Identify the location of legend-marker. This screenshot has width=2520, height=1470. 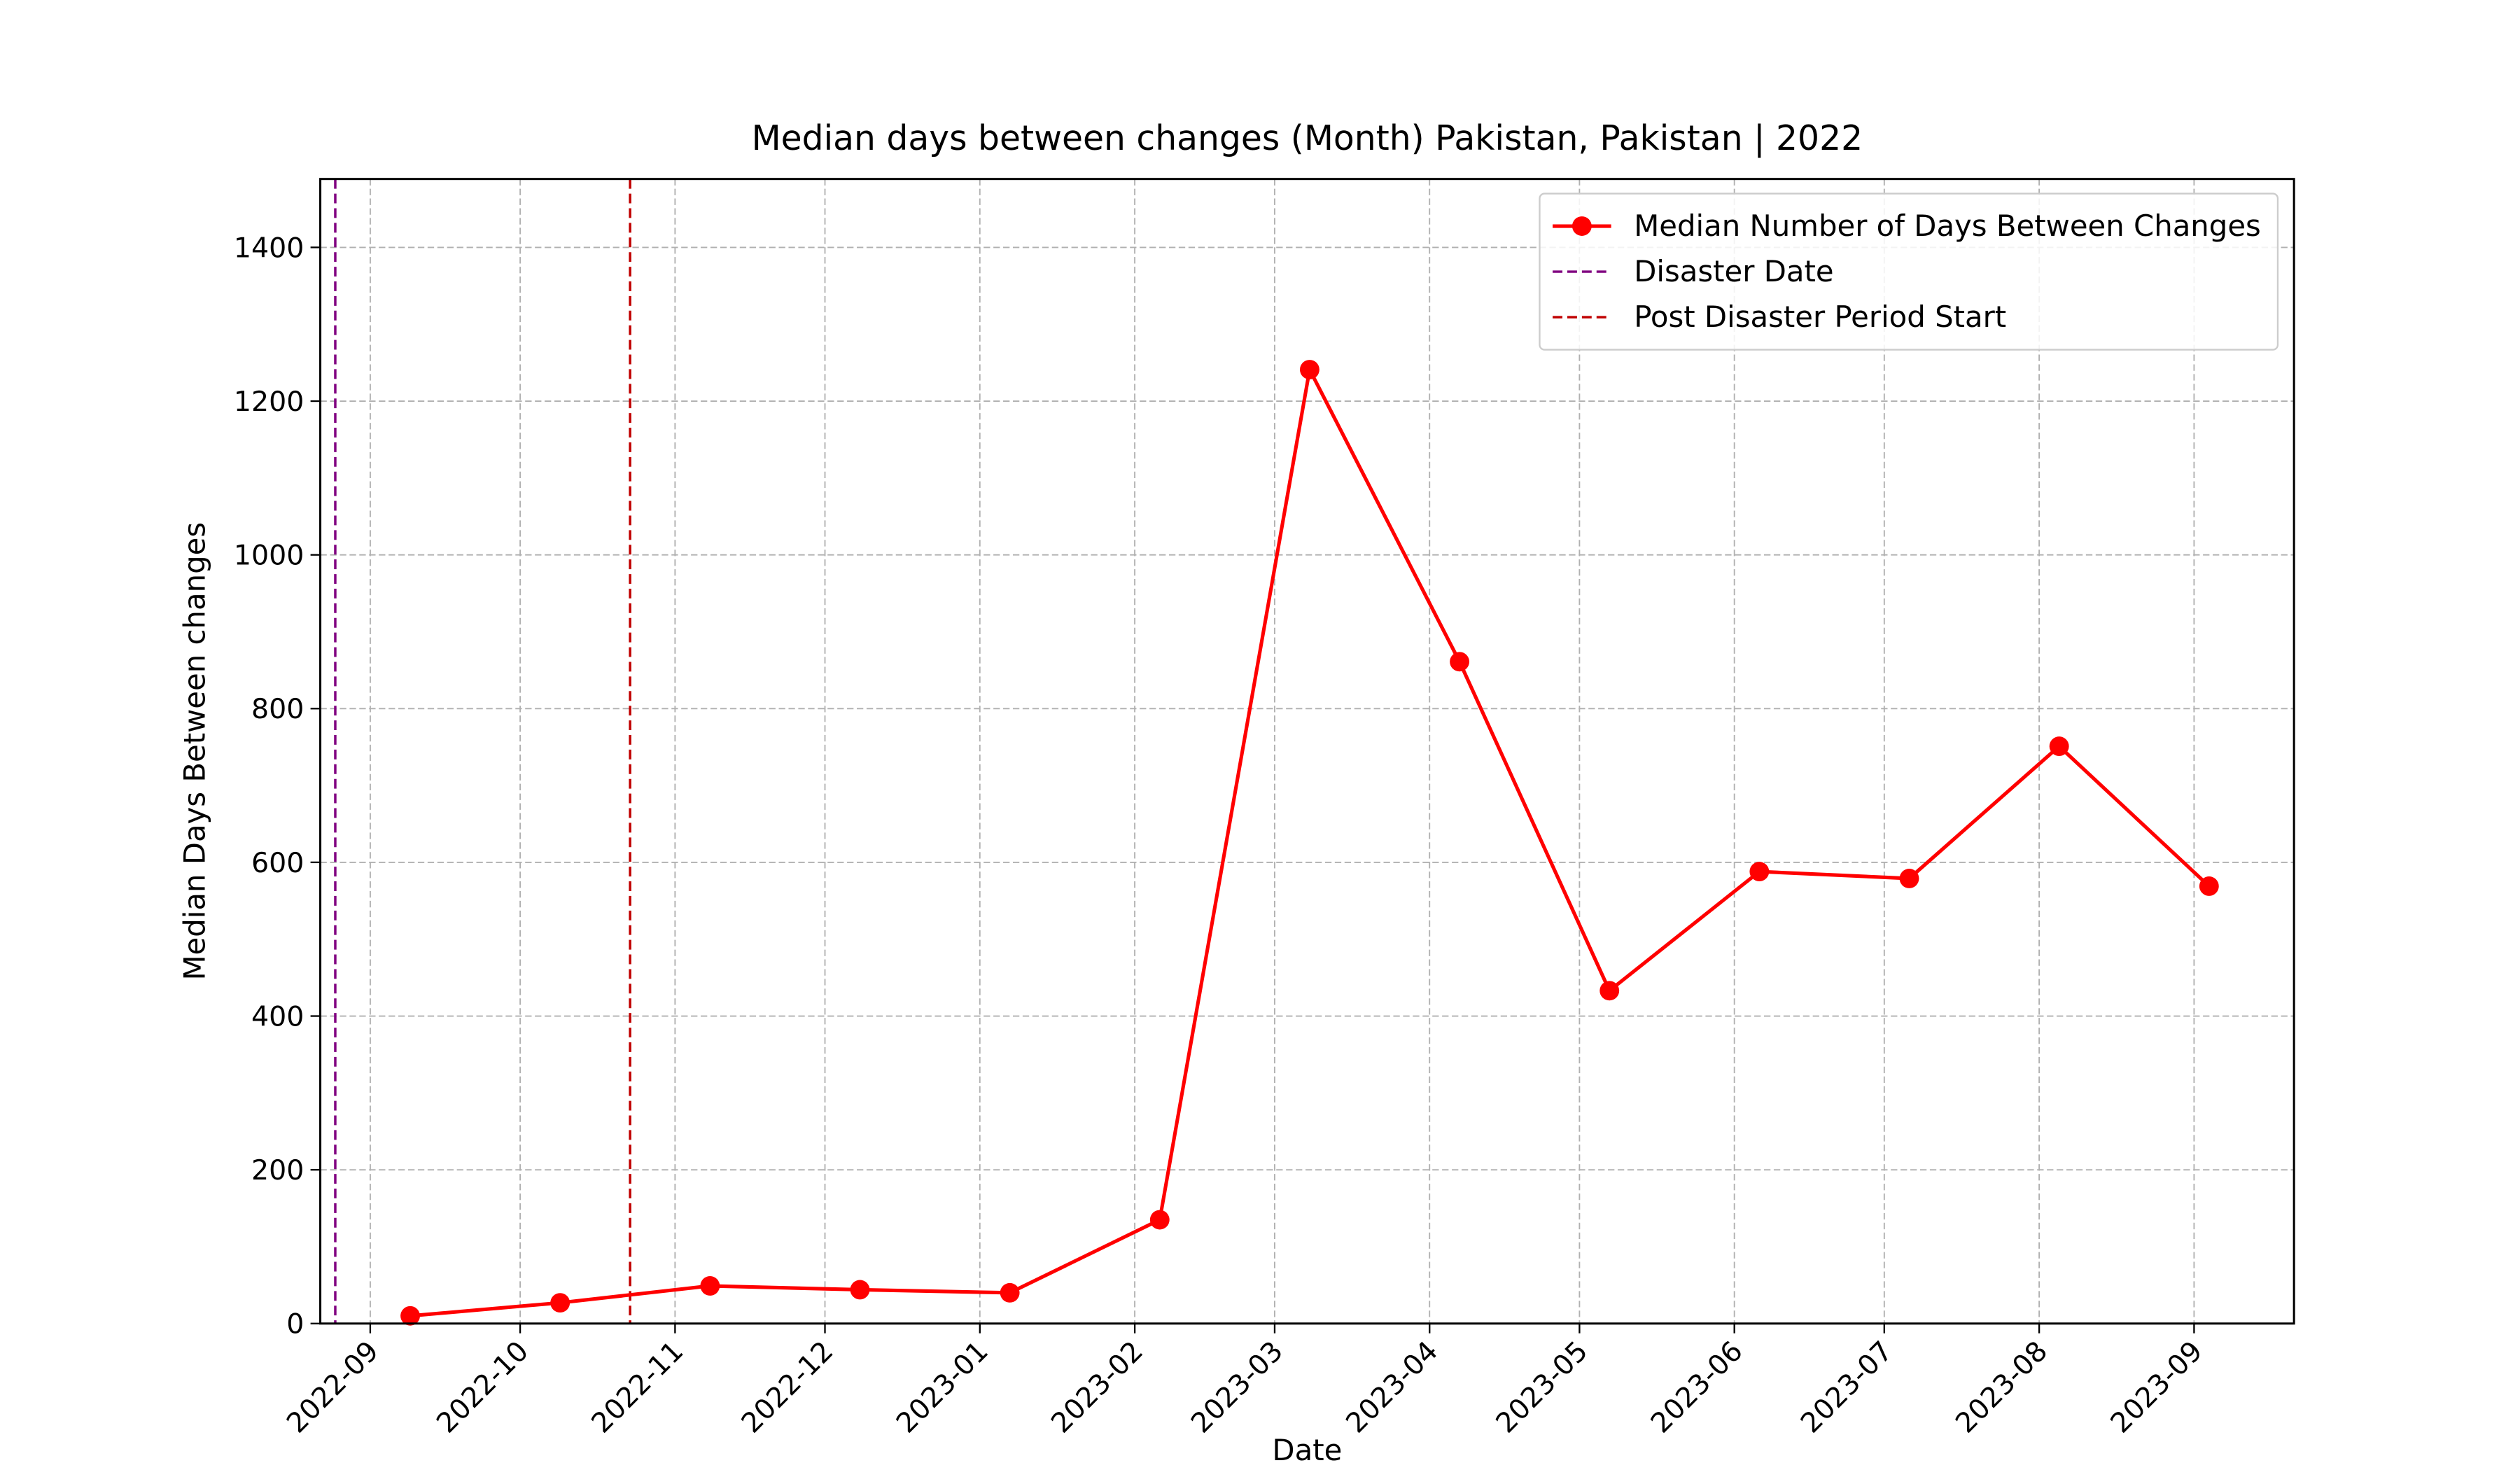
(1582, 226).